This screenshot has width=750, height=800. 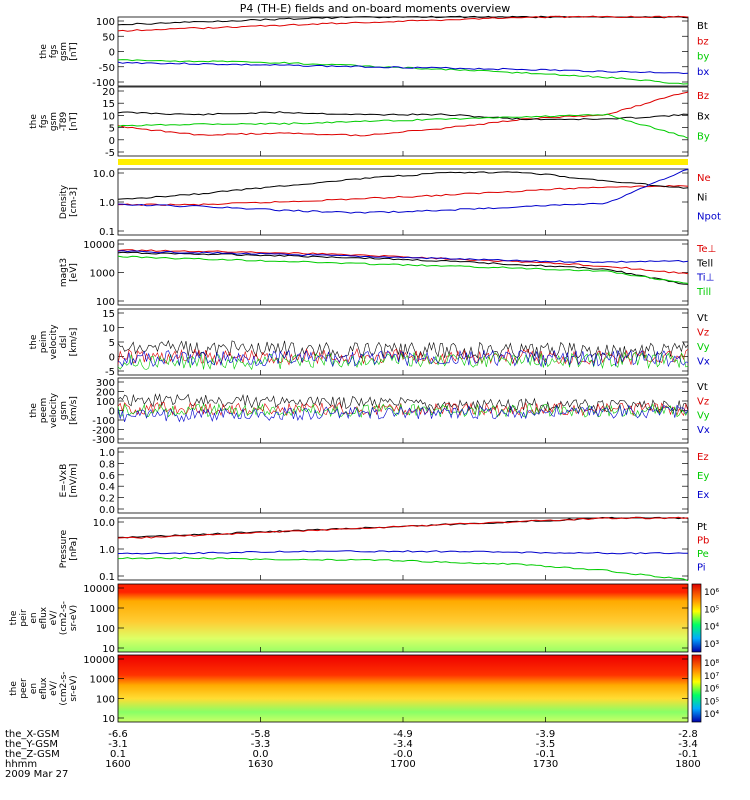 What do you see at coordinates (64, 122) in the screenshot?
I see `y-axis-label: -T89` at bounding box center [64, 122].